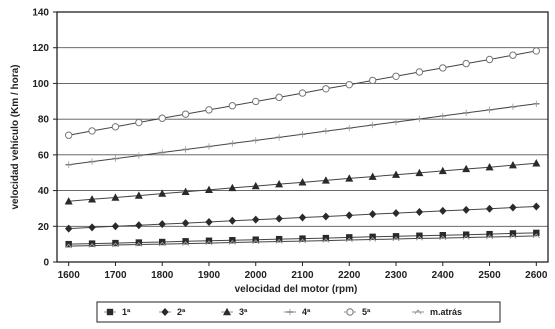 This screenshot has width=555, height=329. I want to click on x-tick-label: 2300, so click(396, 275).